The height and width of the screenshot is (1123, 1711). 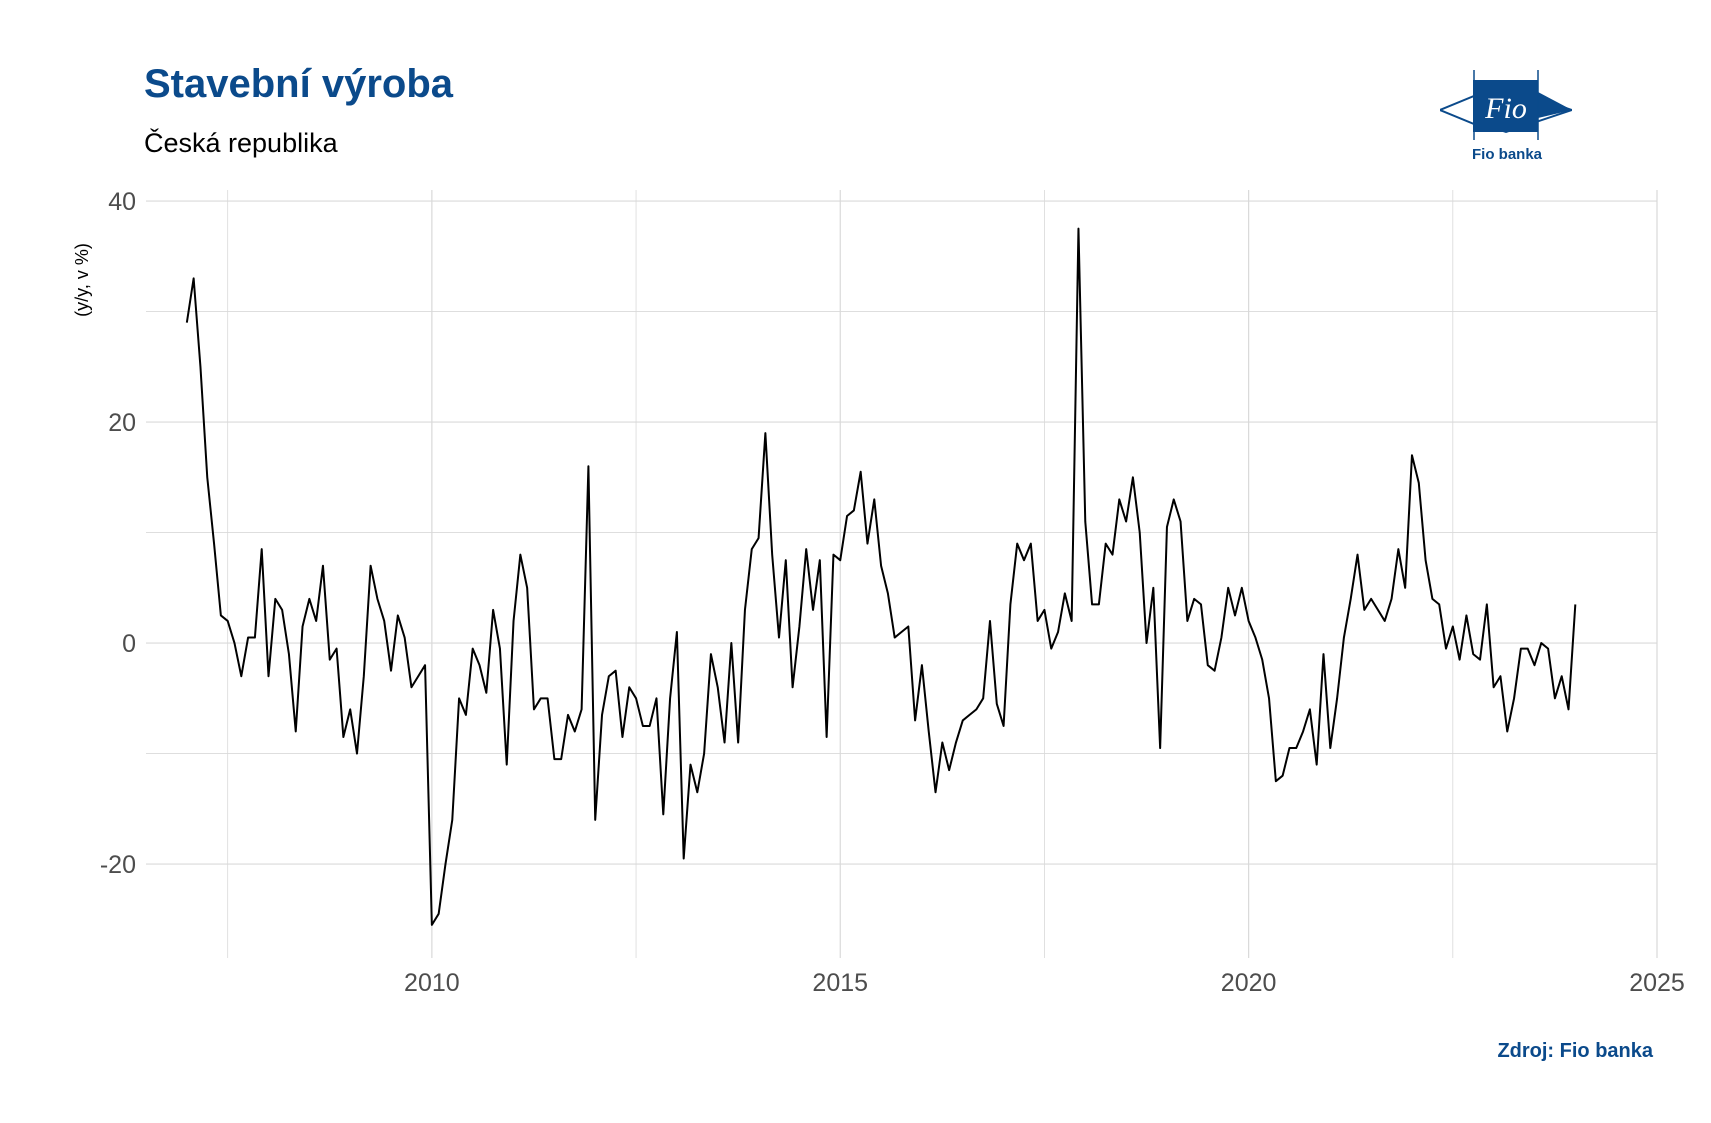 I want to click on y-tick-labels: -20 0 20 40, so click(x=118, y=533).